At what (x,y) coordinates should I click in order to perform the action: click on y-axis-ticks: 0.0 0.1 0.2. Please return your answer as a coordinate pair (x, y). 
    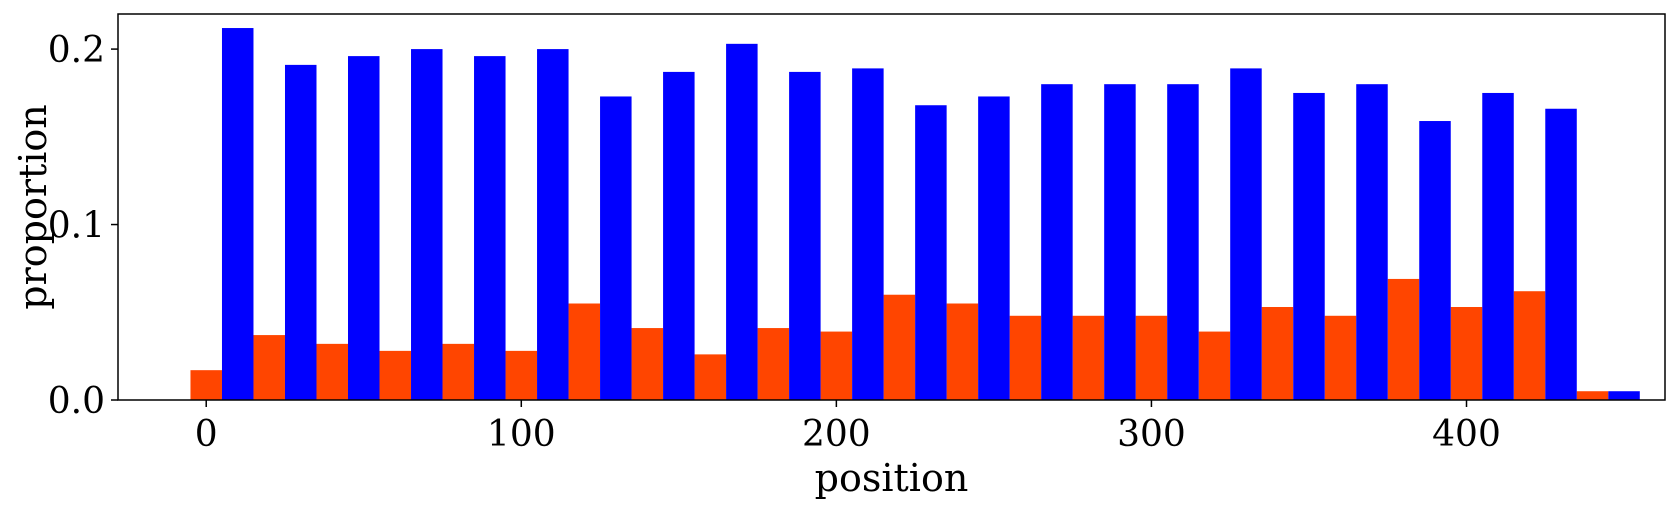
    Looking at the image, I should click on (83, 226).